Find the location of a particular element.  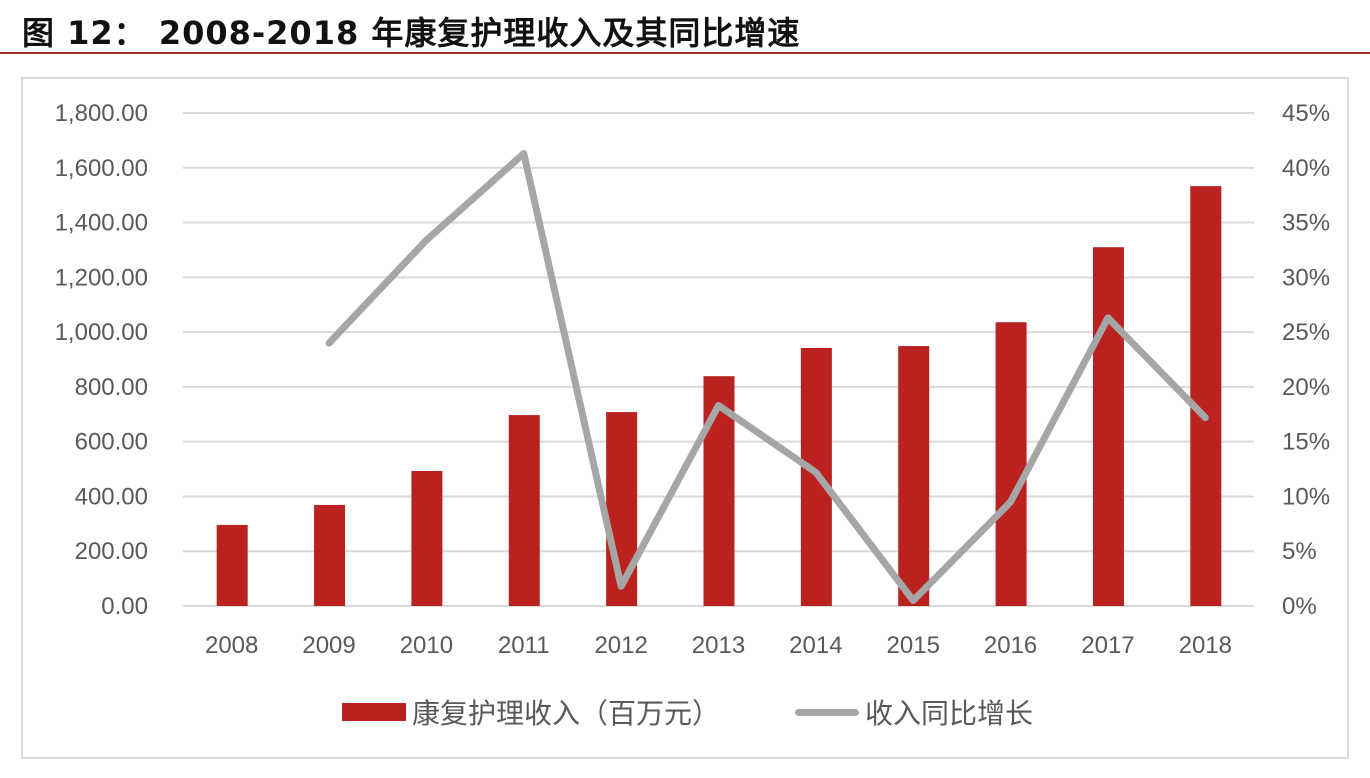

bar-2015 is located at coordinates (914, 476).